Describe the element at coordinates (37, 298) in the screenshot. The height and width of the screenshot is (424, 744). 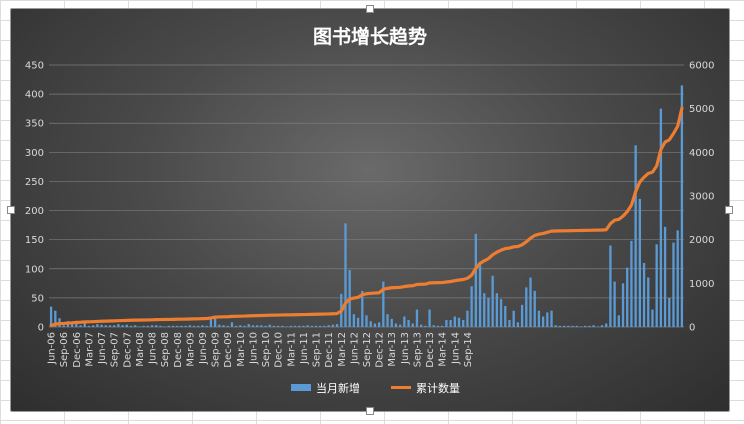
I see `left-axis-tick: 50` at that location.